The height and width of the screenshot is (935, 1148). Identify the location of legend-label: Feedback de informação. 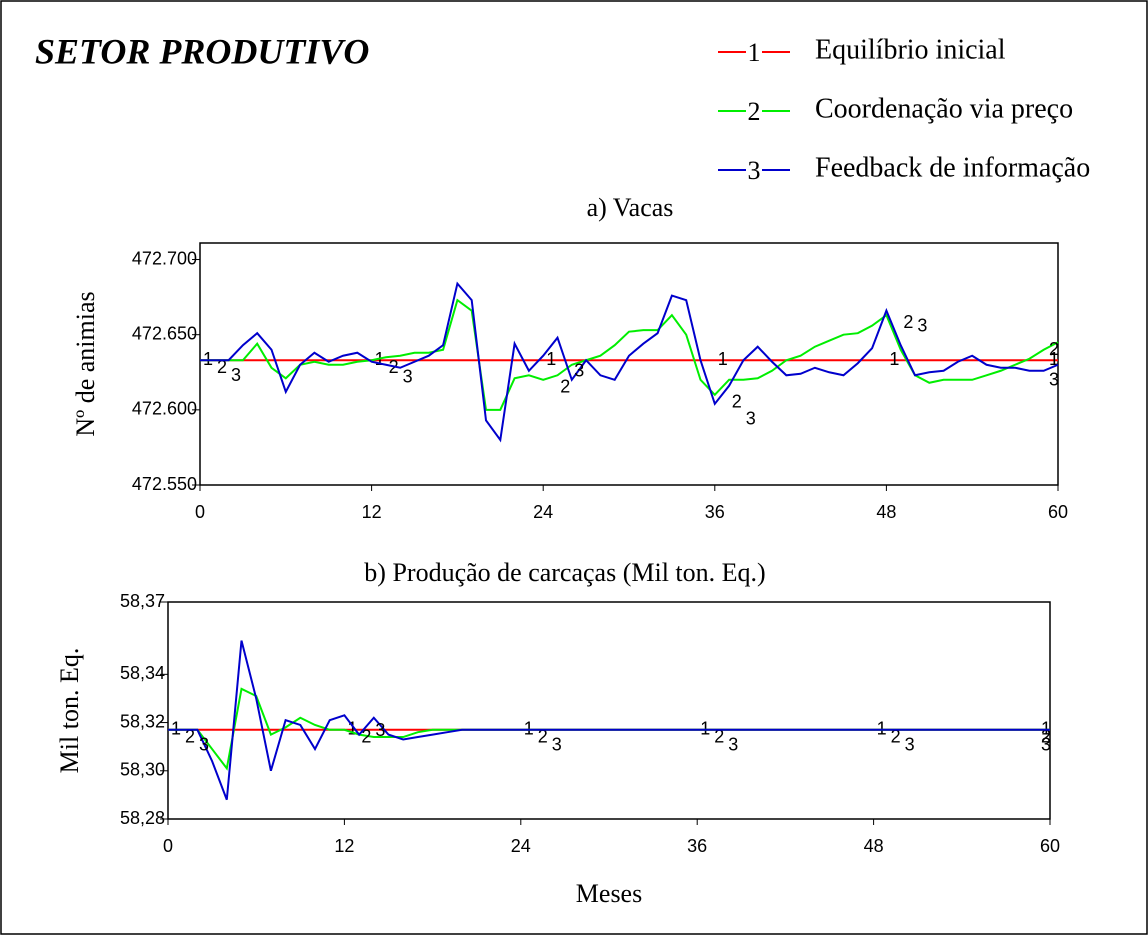
(952, 167).